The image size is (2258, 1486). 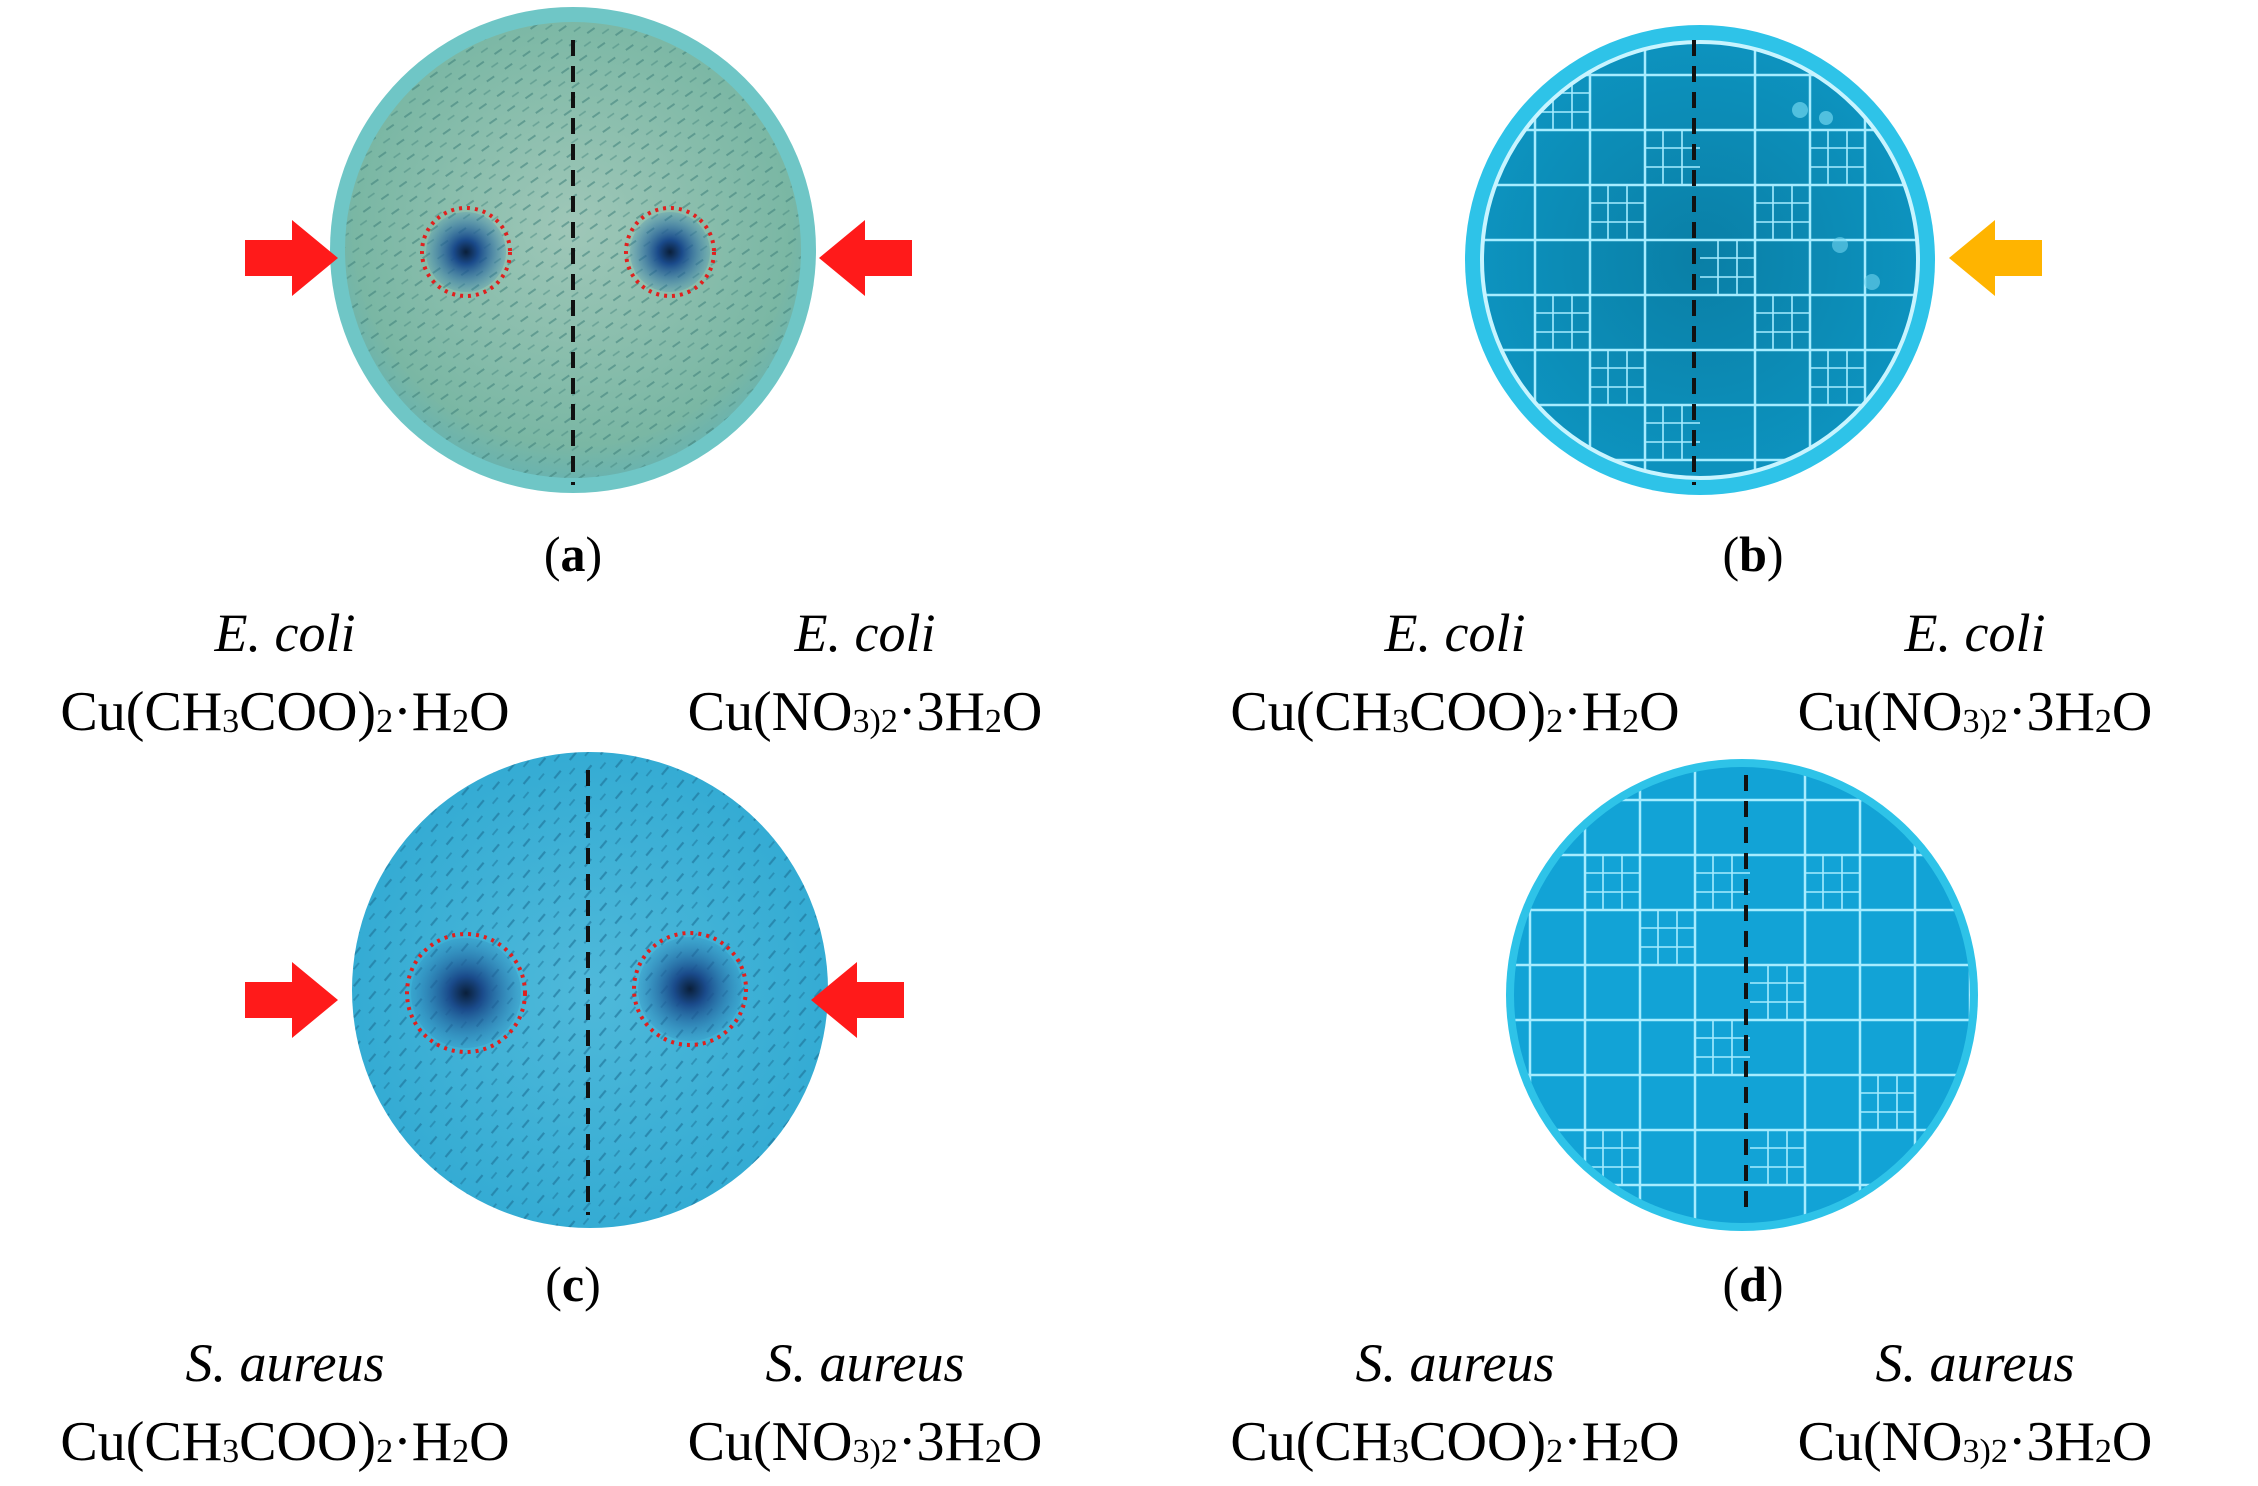 I want to click on caption-a-right-species: E. coli, so click(x=865, y=633).